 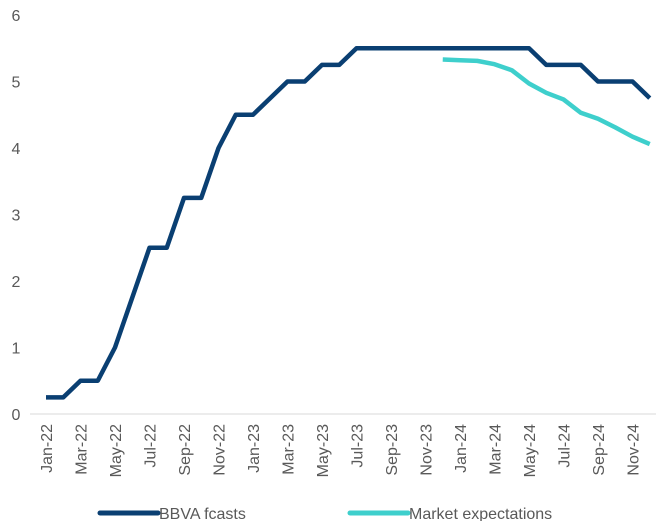 I want to click on x-tick-label: Nov-22, so click(x=220, y=450).